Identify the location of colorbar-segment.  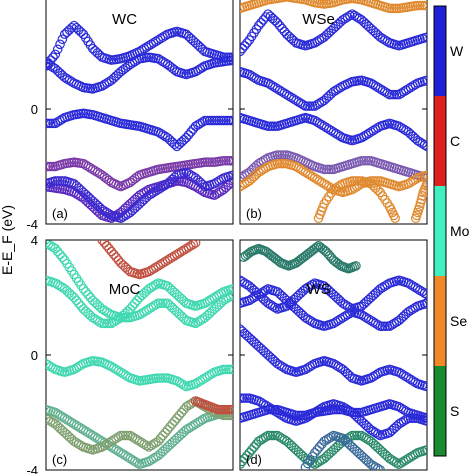
(440, 411).